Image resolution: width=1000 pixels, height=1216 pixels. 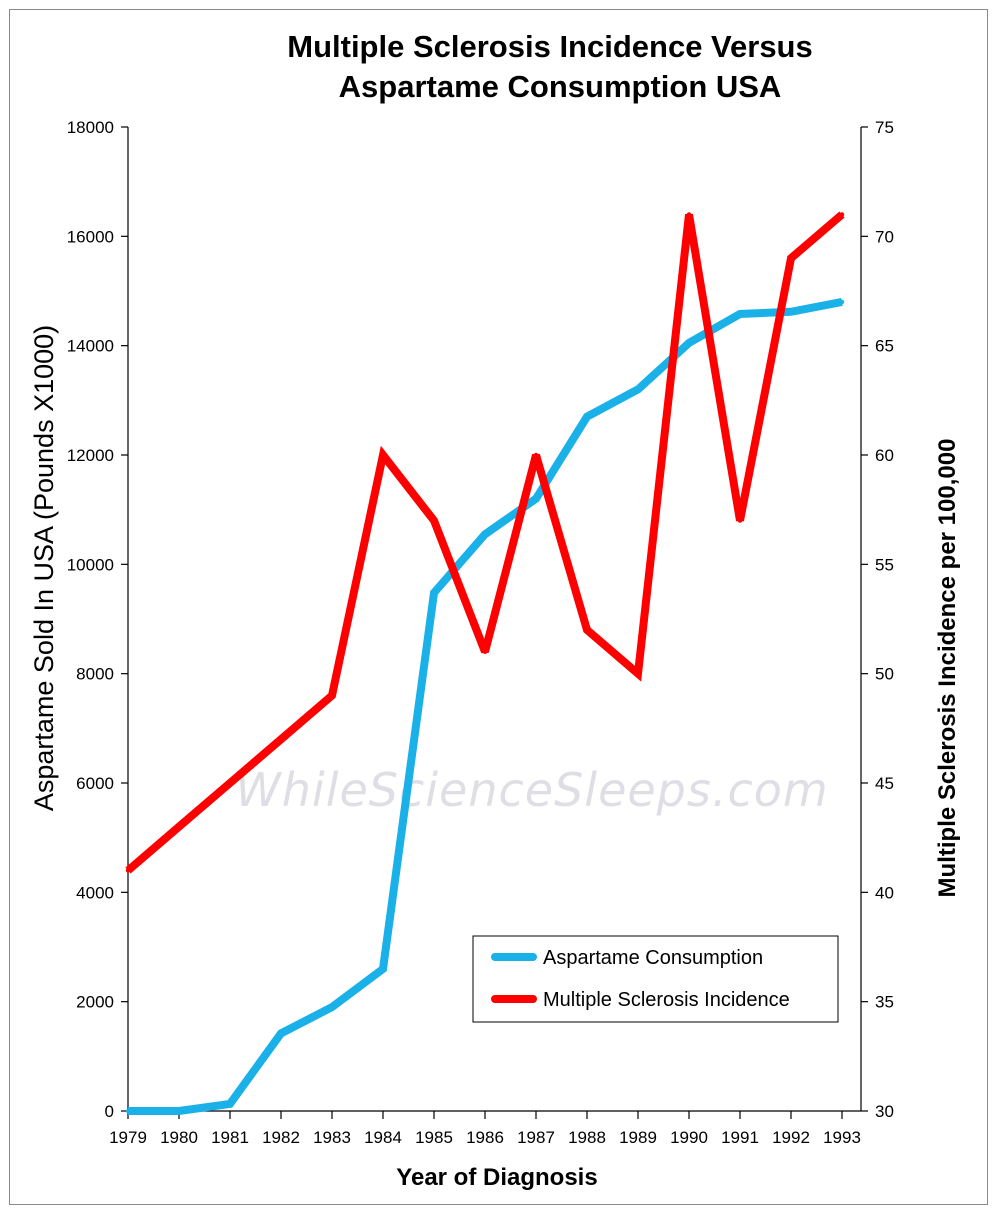 I want to click on legend-label-aspartame: Aspartame Consumption, so click(x=653, y=958).